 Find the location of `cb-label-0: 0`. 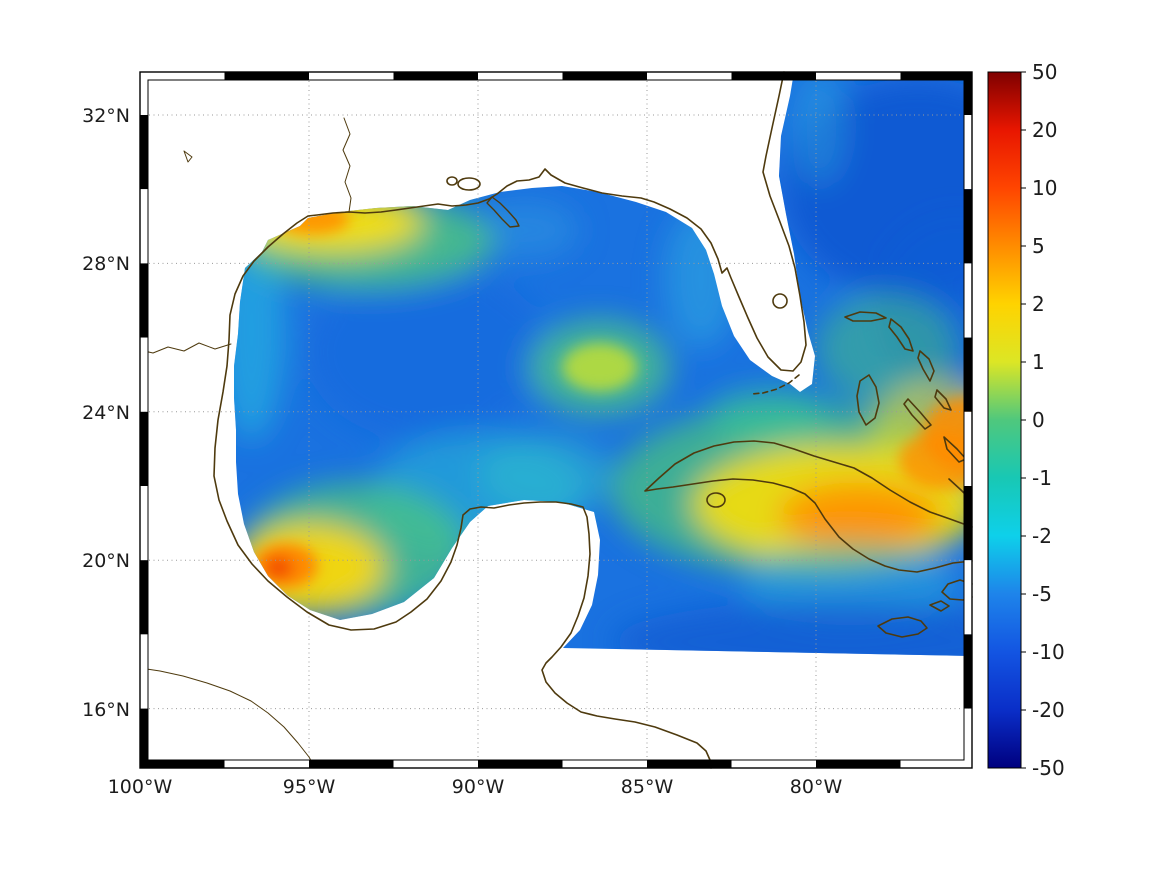

cb-label-0: 0 is located at coordinates (1038, 420).